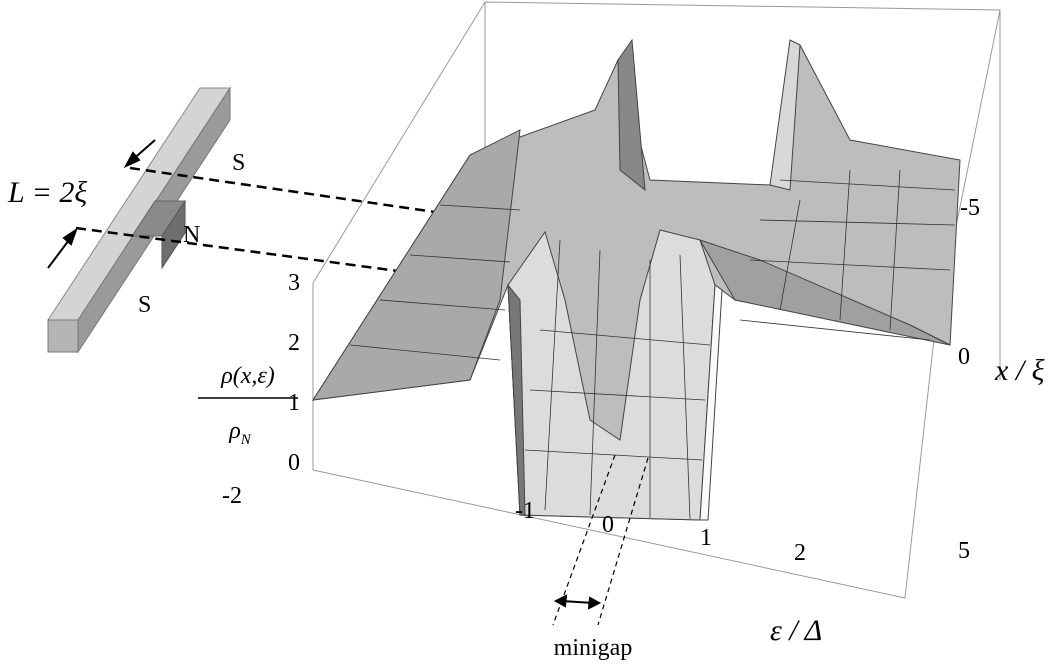  I want to click on minigap-arrow, so click(577, 602).